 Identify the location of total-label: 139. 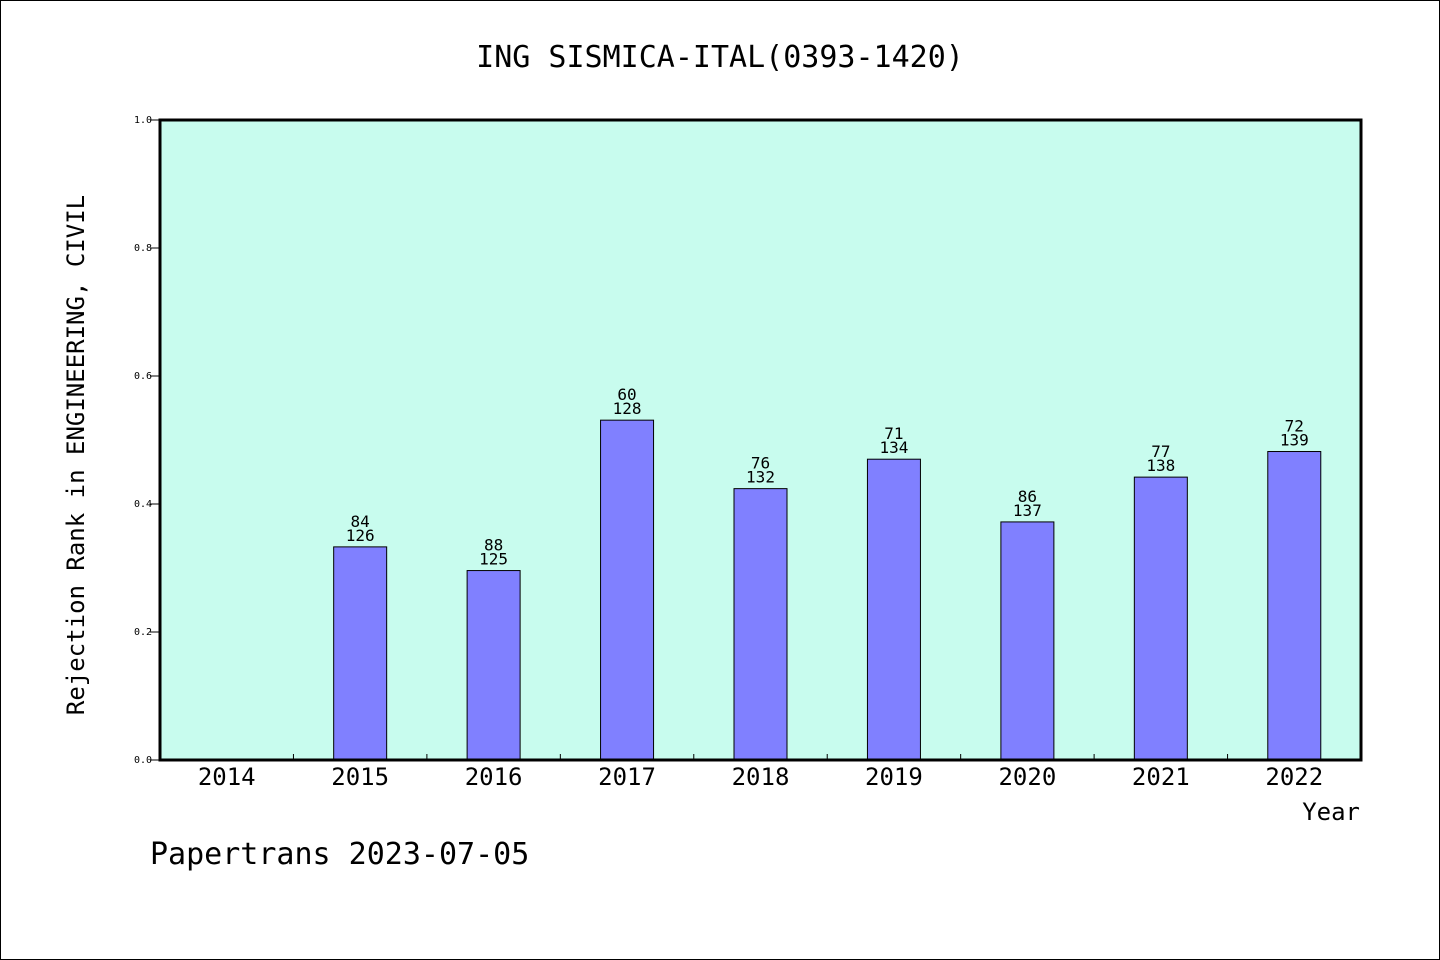
(1294, 440).